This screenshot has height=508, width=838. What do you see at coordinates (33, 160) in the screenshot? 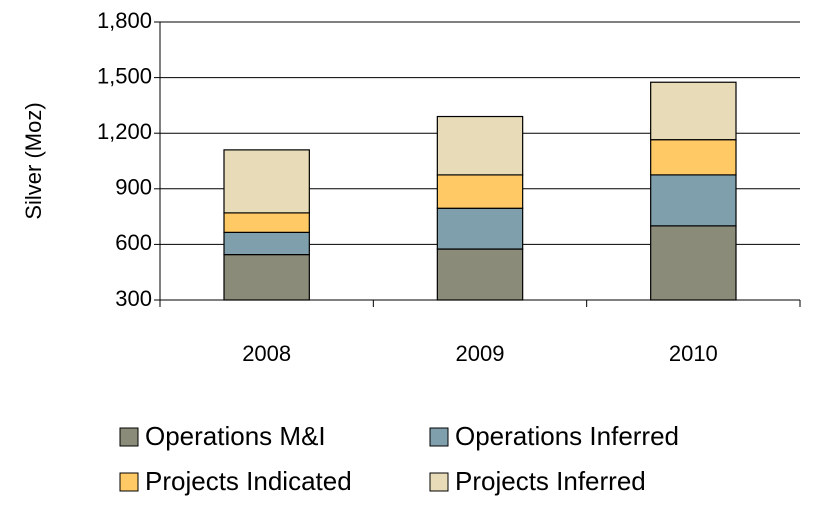
I see `y-axis-label: Silver (Moz)` at bounding box center [33, 160].